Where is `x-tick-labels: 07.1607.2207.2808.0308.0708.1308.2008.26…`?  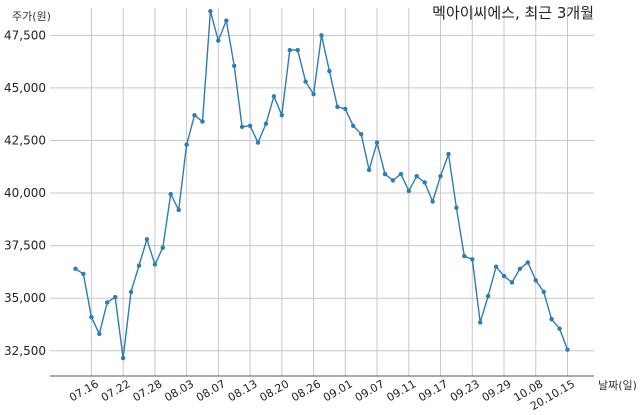
x-tick-labels: 07.1607.2207.2808.0308.0708.1308.2008.26… is located at coordinates (322, 395).